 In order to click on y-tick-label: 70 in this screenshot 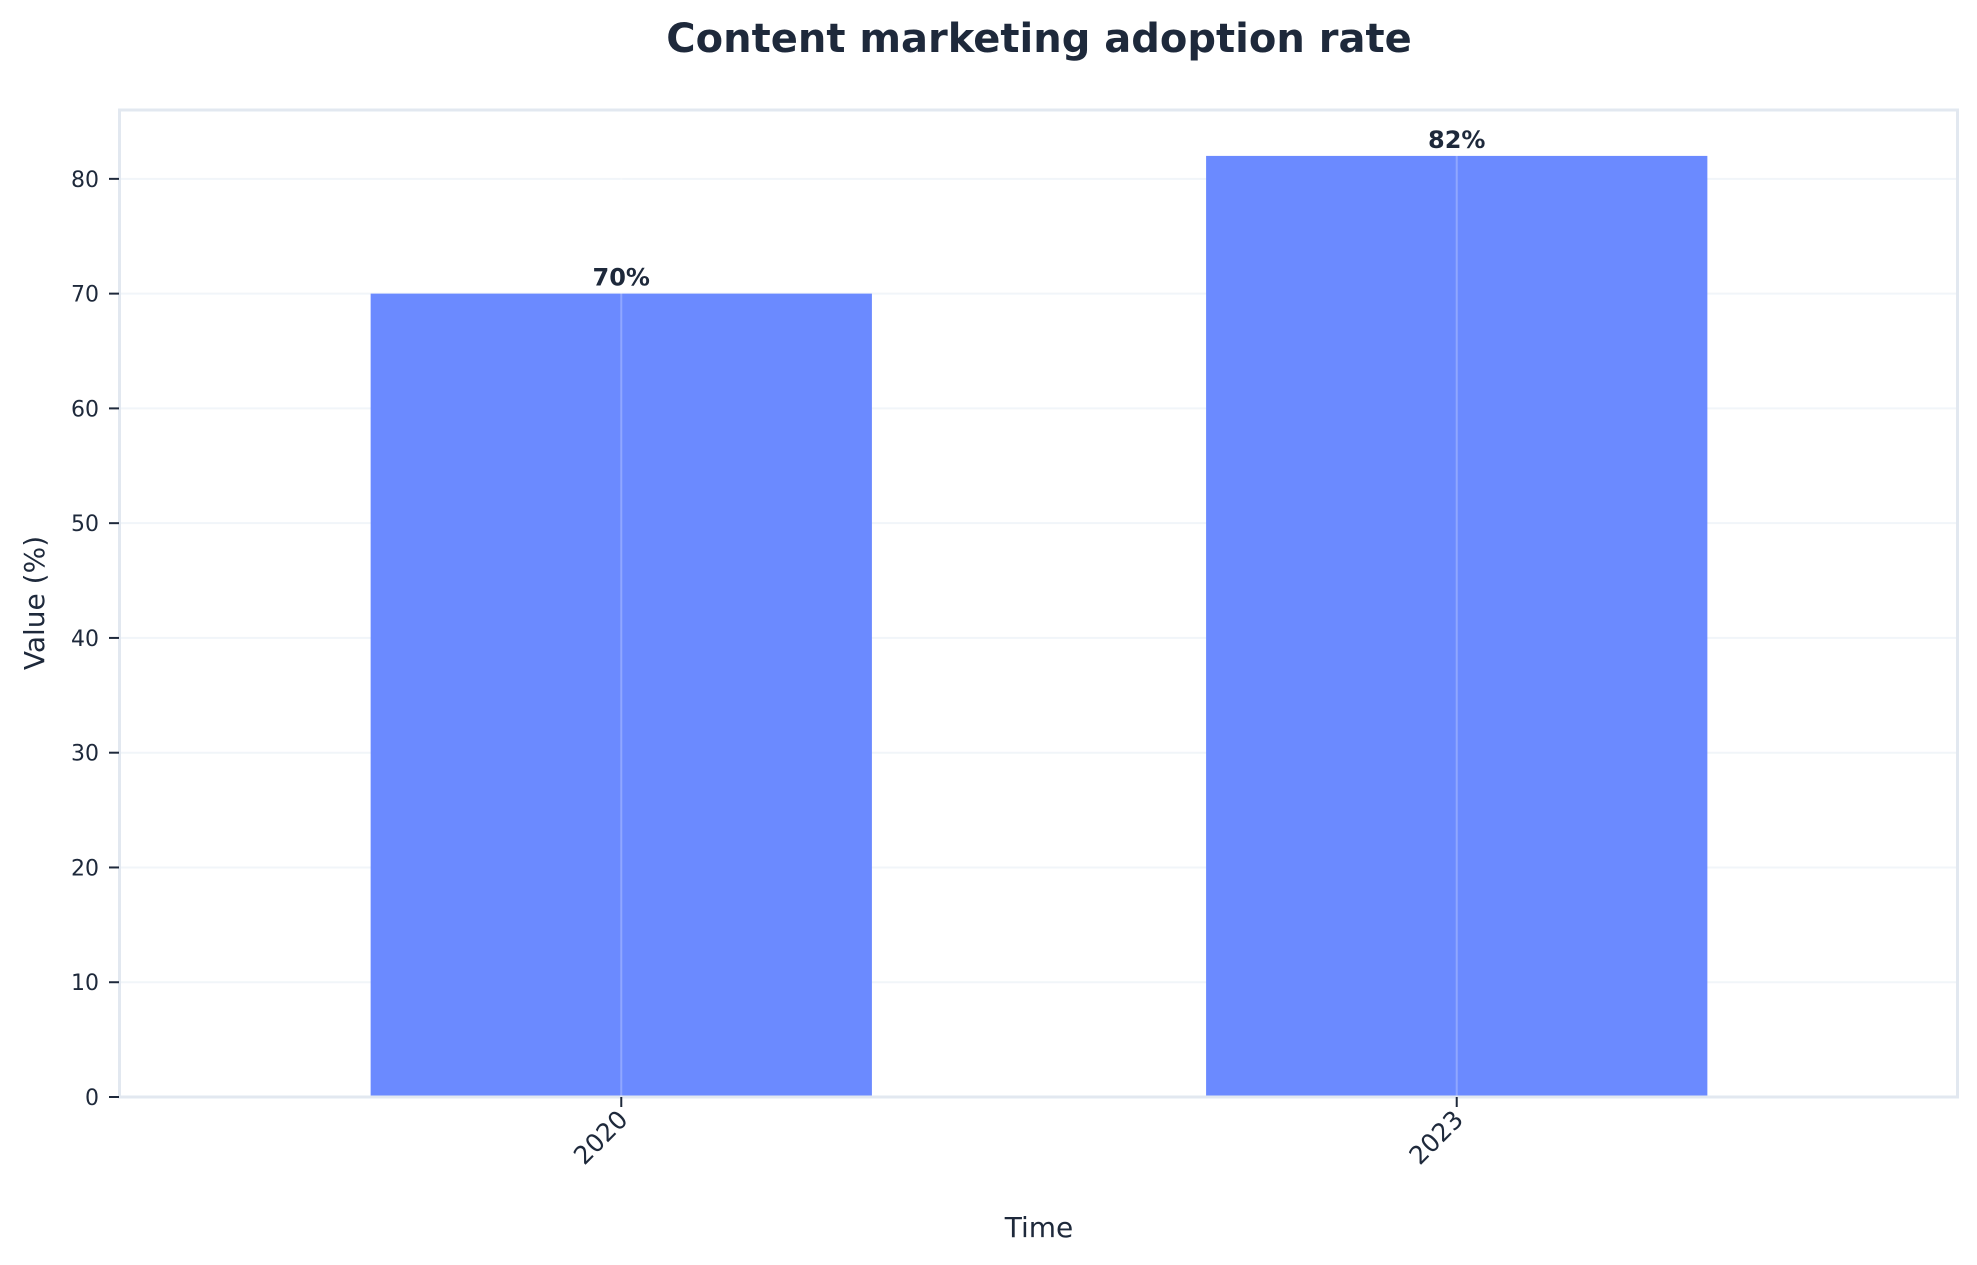, I will do `click(85, 295)`.